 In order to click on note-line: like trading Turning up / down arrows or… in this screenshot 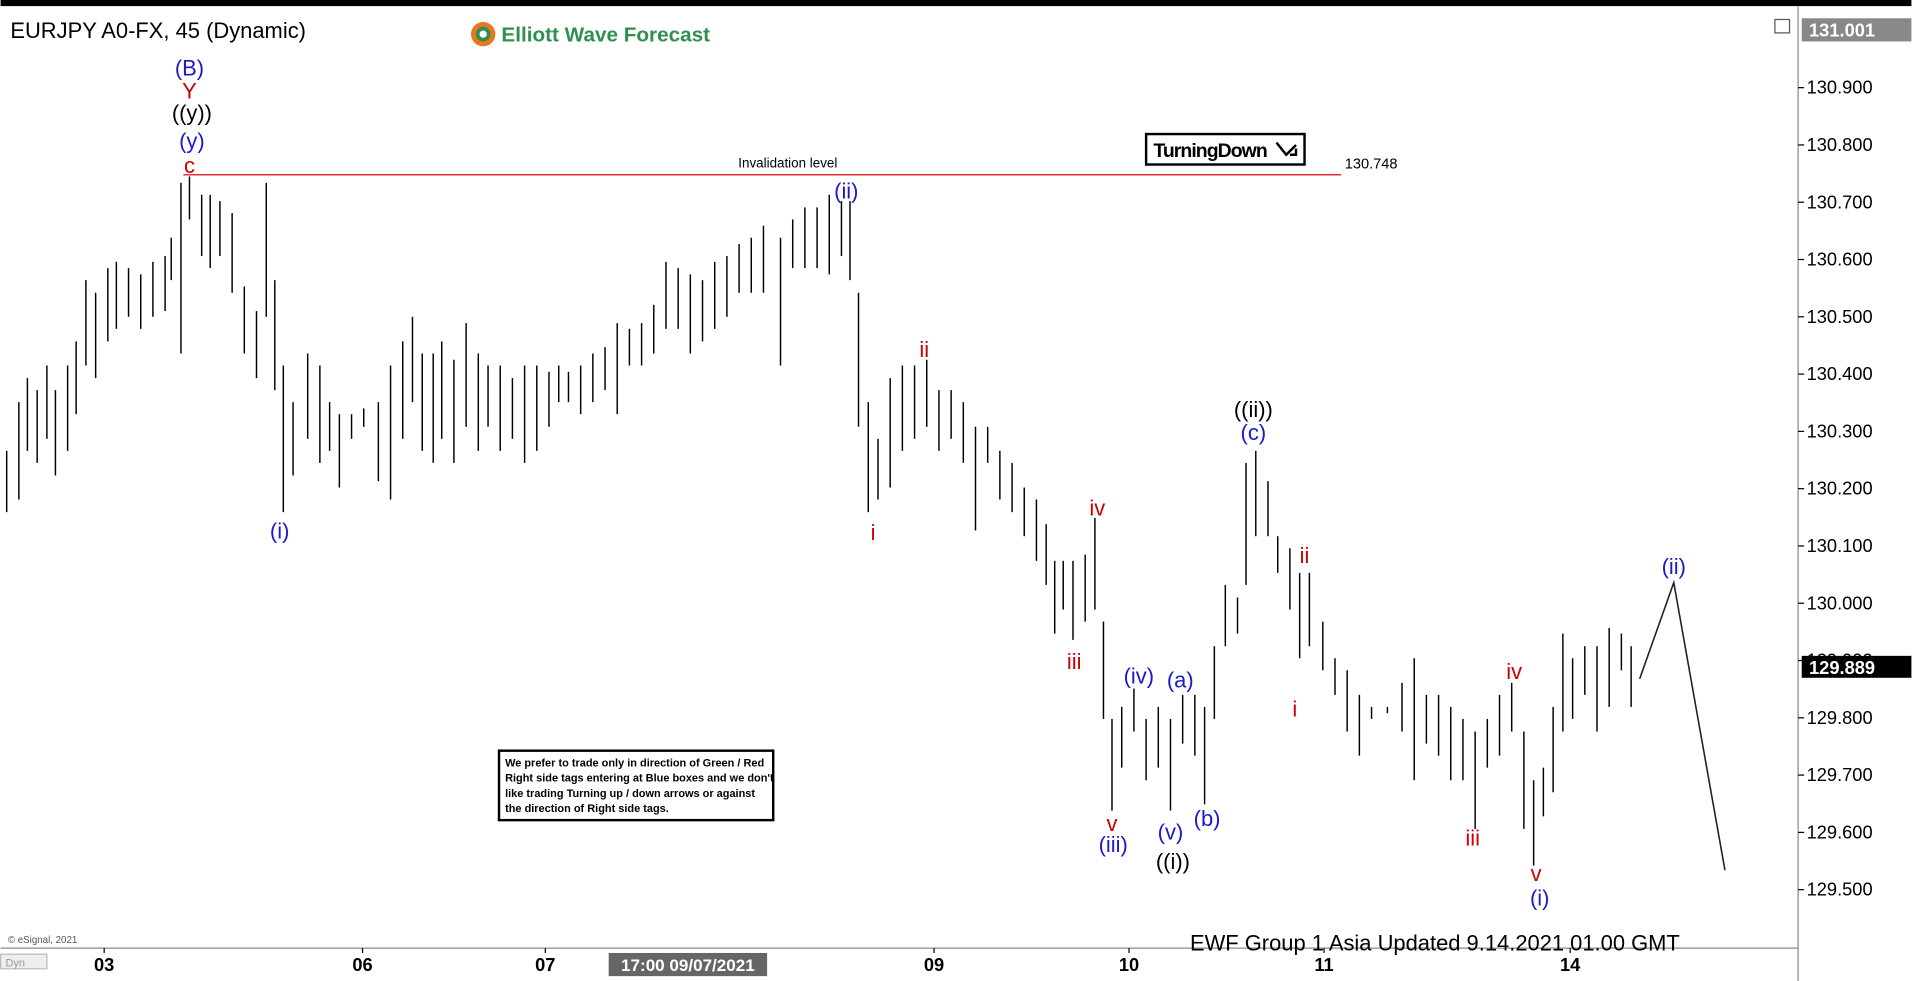, I will do `click(630, 794)`.